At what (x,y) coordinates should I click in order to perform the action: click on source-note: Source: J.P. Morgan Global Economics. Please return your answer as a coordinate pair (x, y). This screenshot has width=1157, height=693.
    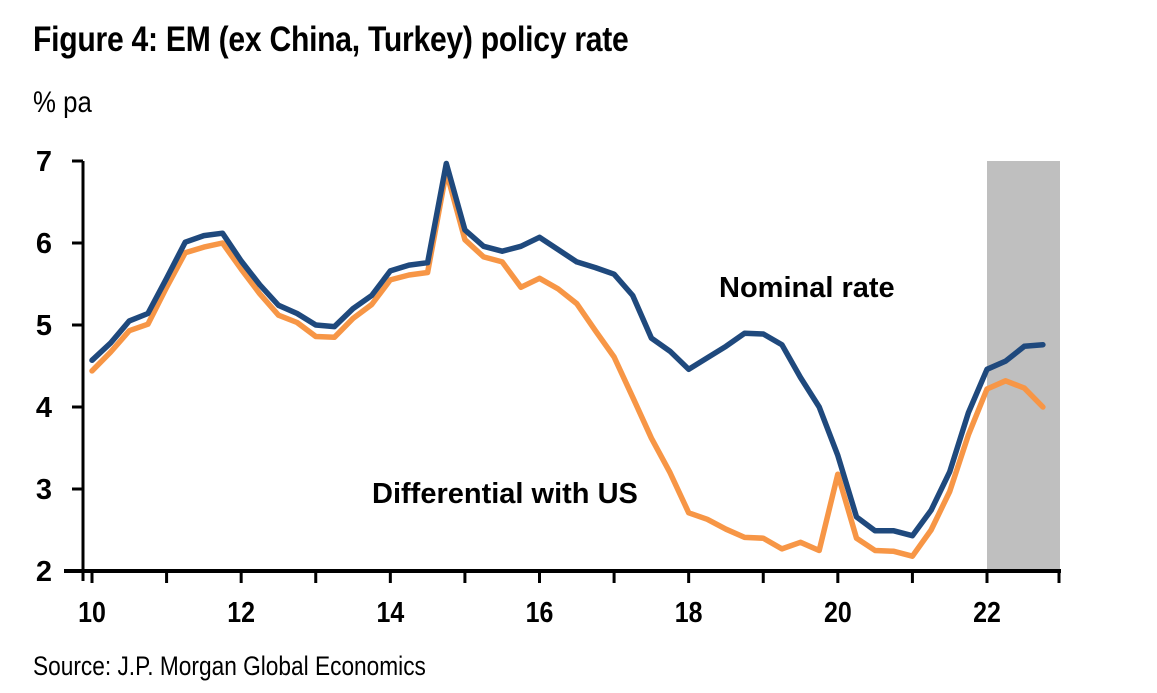
    Looking at the image, I should click on (229, 666).